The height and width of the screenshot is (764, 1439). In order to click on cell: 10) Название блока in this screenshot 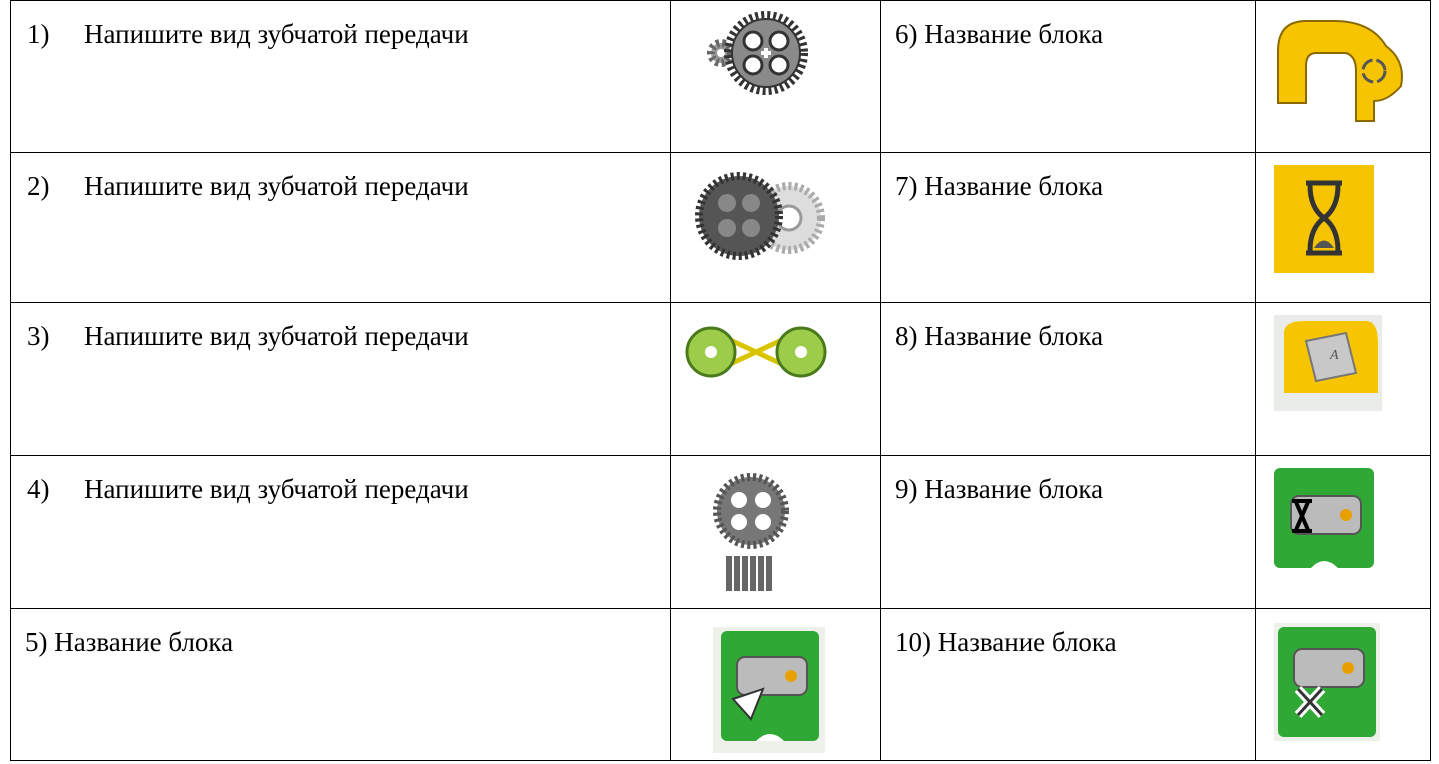, I will do `click(1068, 685)`.